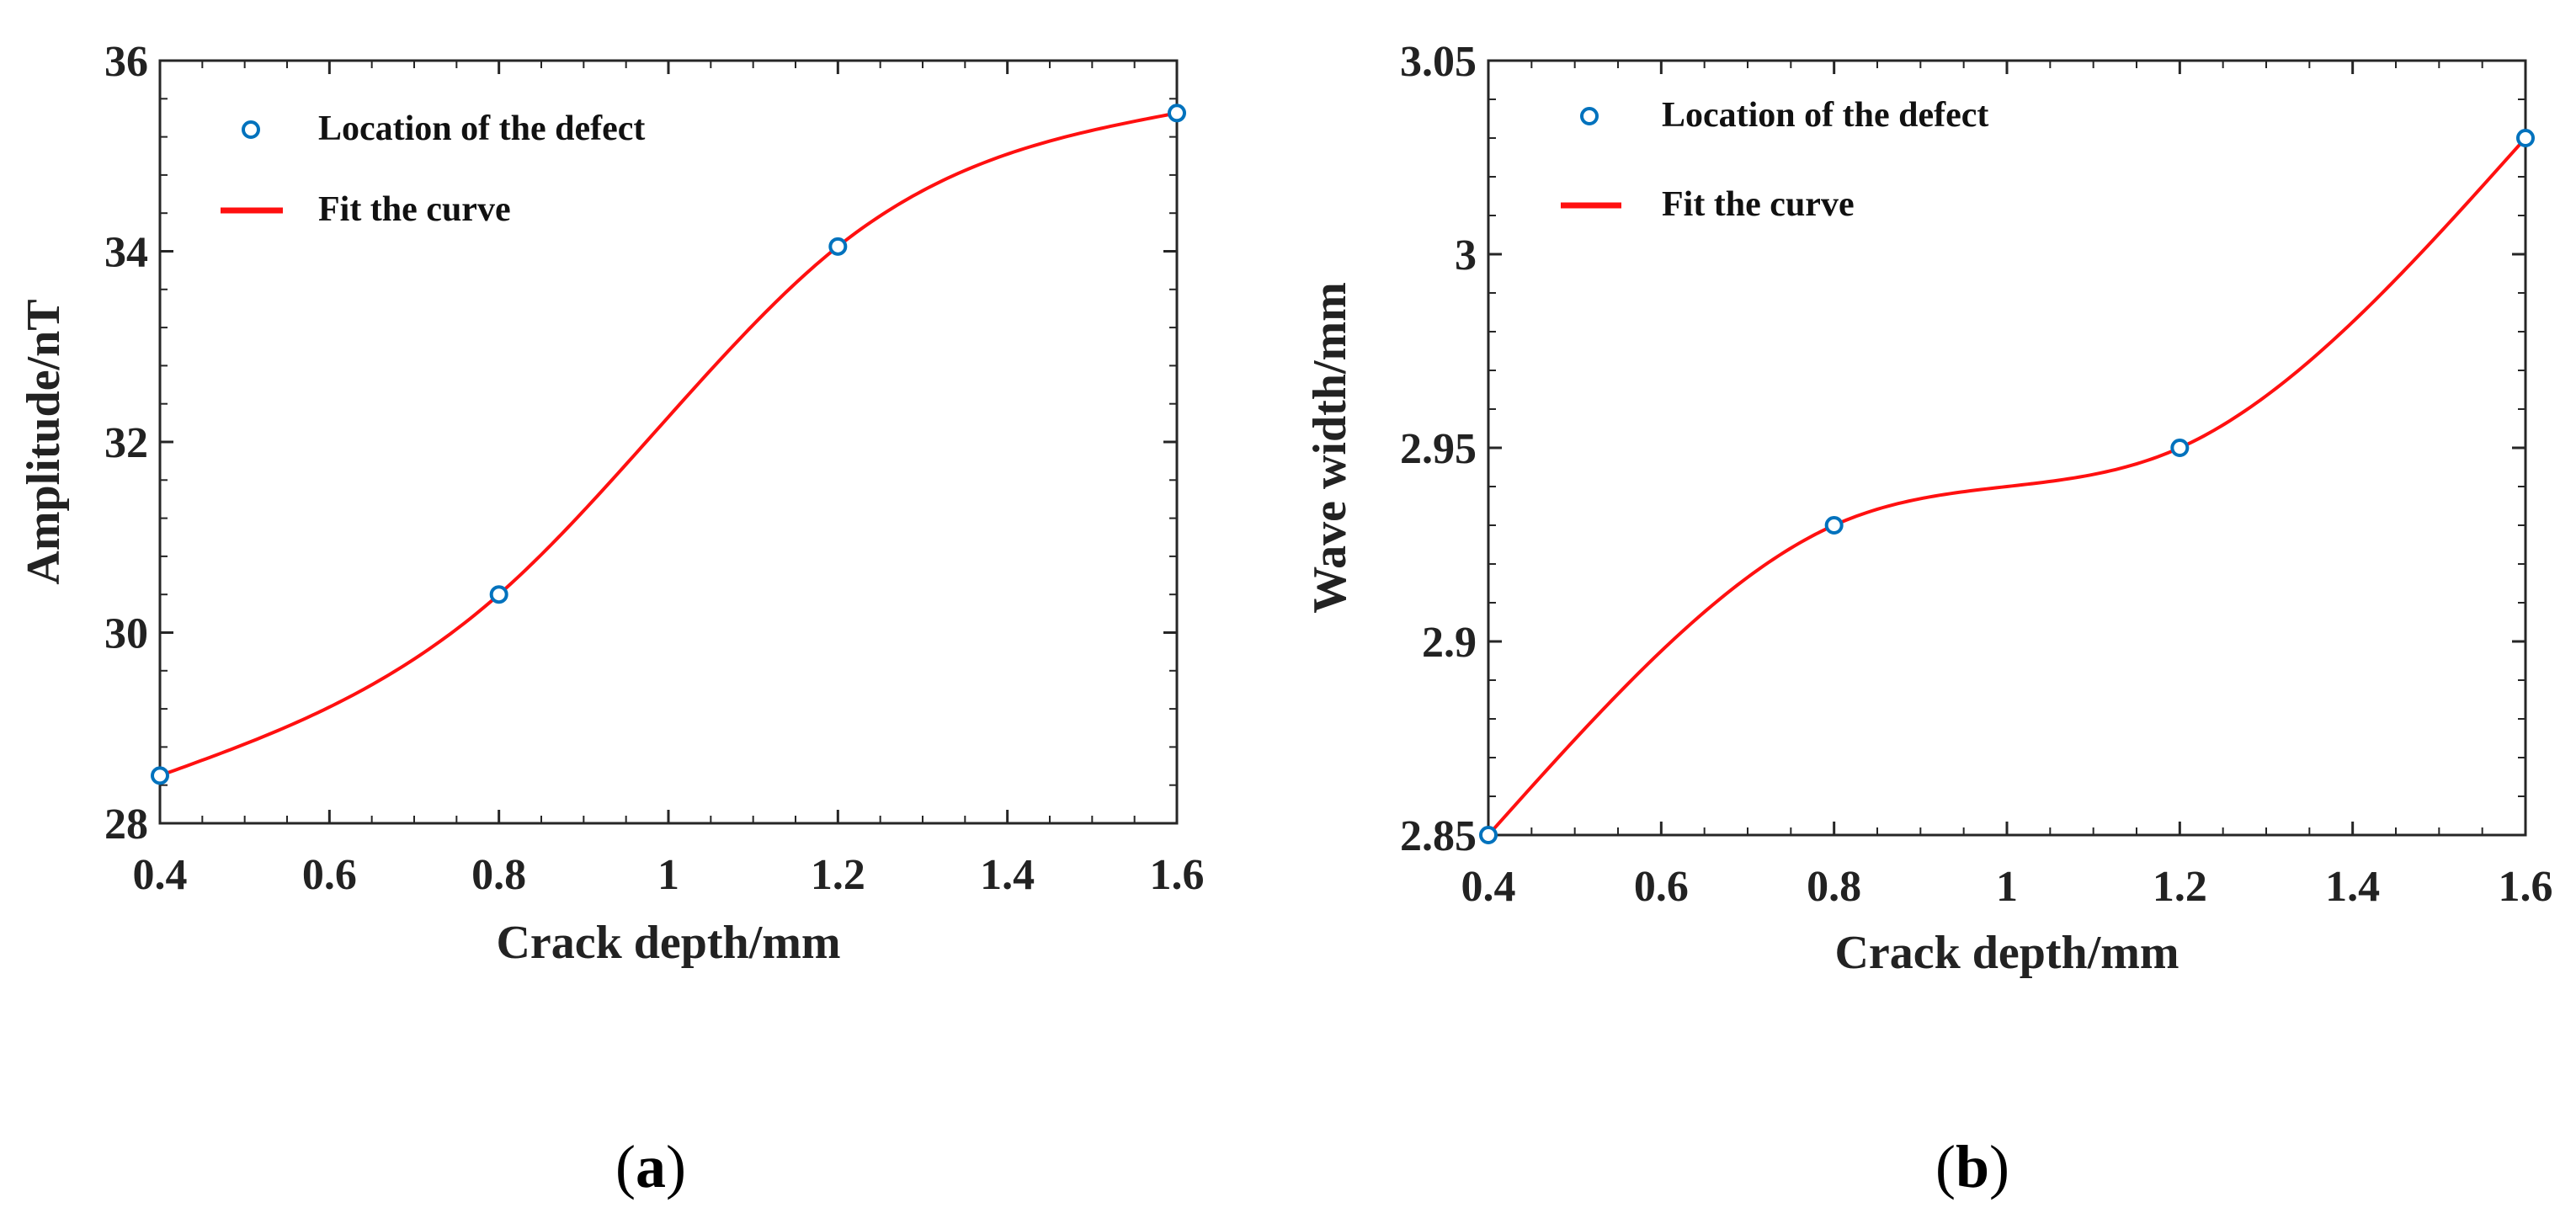  I want to click on y-tick-label: 3, so click(1466, 255).